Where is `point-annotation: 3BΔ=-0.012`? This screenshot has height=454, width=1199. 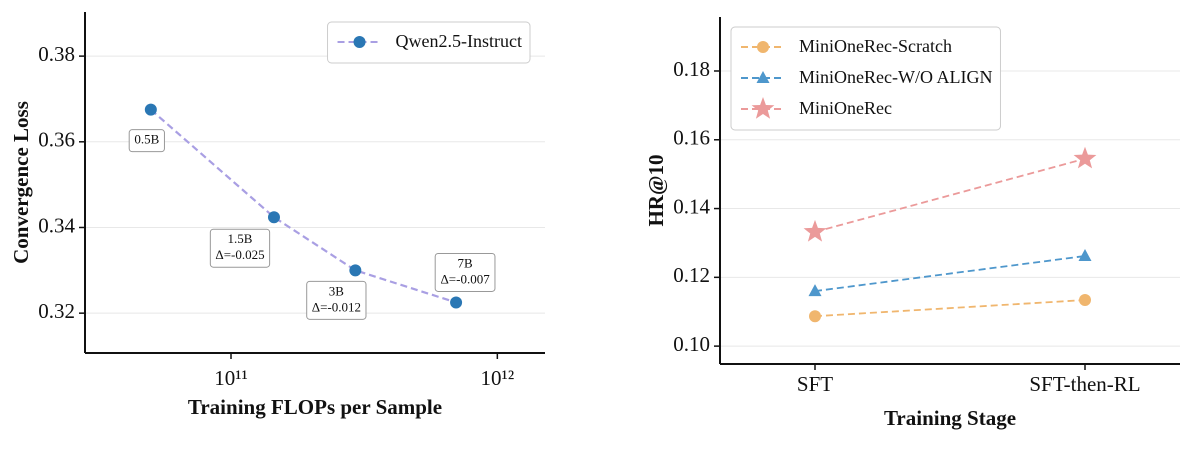 point-annotation: 3BΔ=-0.012 is located at coordinates (336, 300).